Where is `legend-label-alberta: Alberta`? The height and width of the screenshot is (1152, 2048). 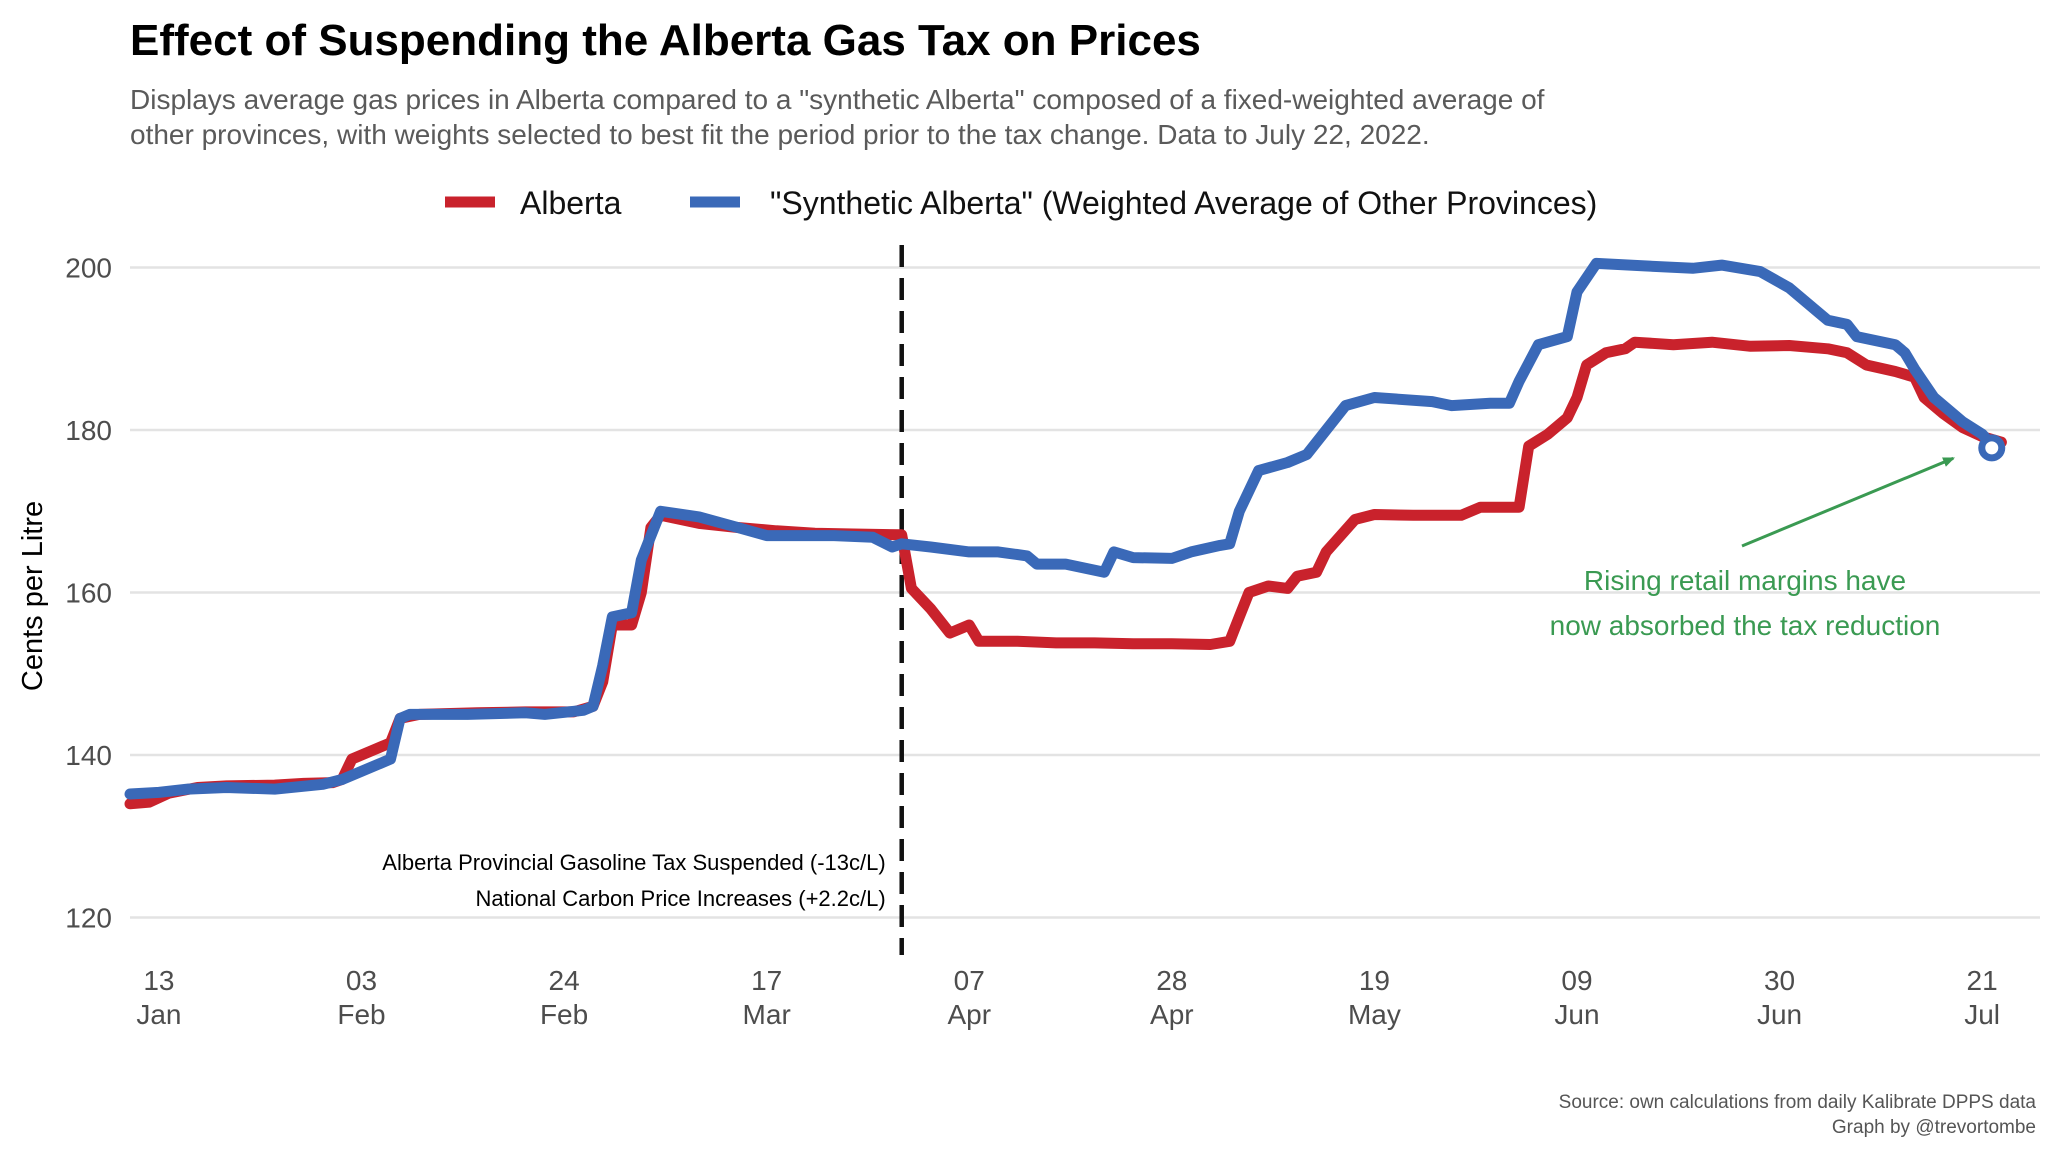 legend-label-alberta: Alberta is located at coordinates (571, 203).